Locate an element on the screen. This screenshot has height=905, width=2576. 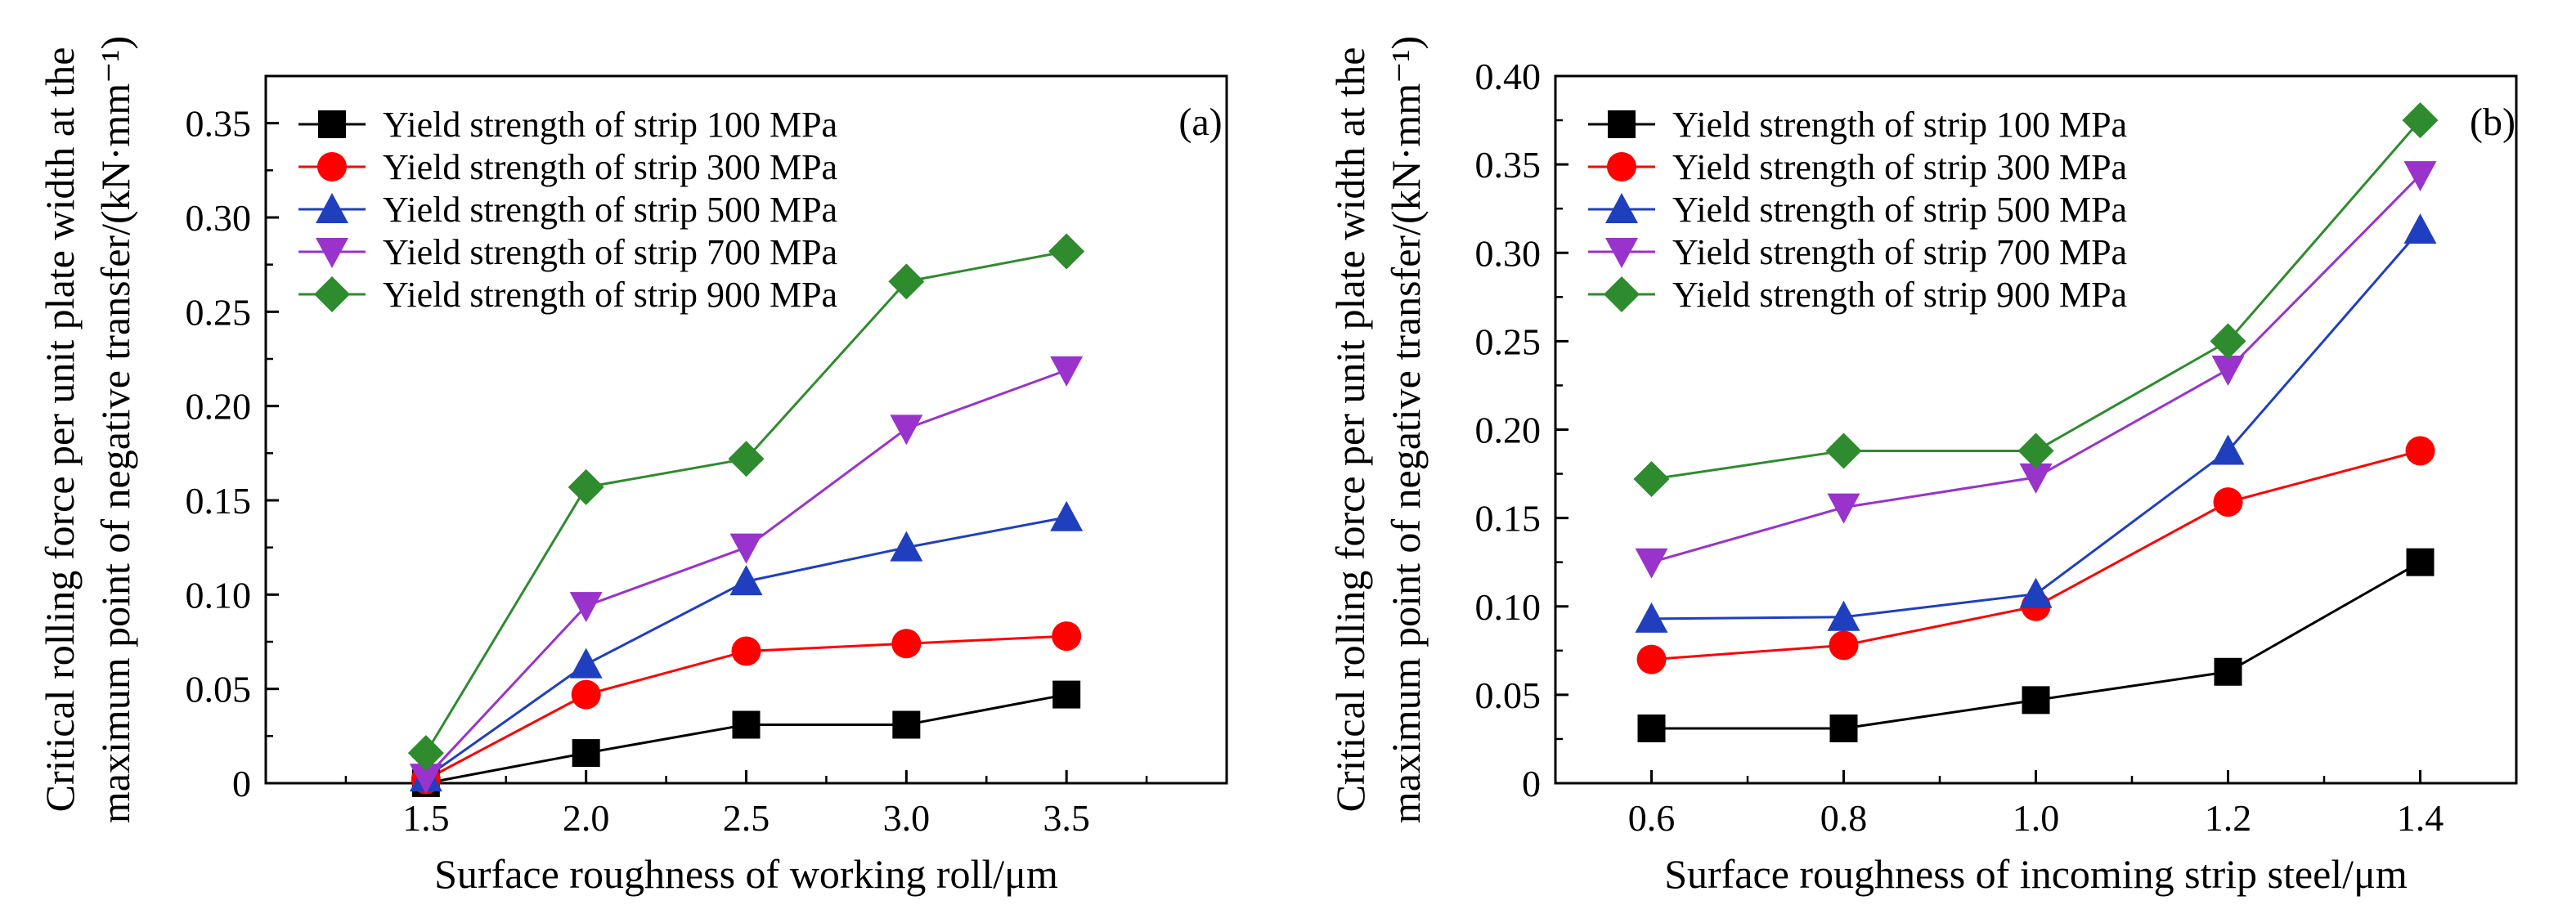
x-tick-label: 2.0 is located at coordinates (586, 818).